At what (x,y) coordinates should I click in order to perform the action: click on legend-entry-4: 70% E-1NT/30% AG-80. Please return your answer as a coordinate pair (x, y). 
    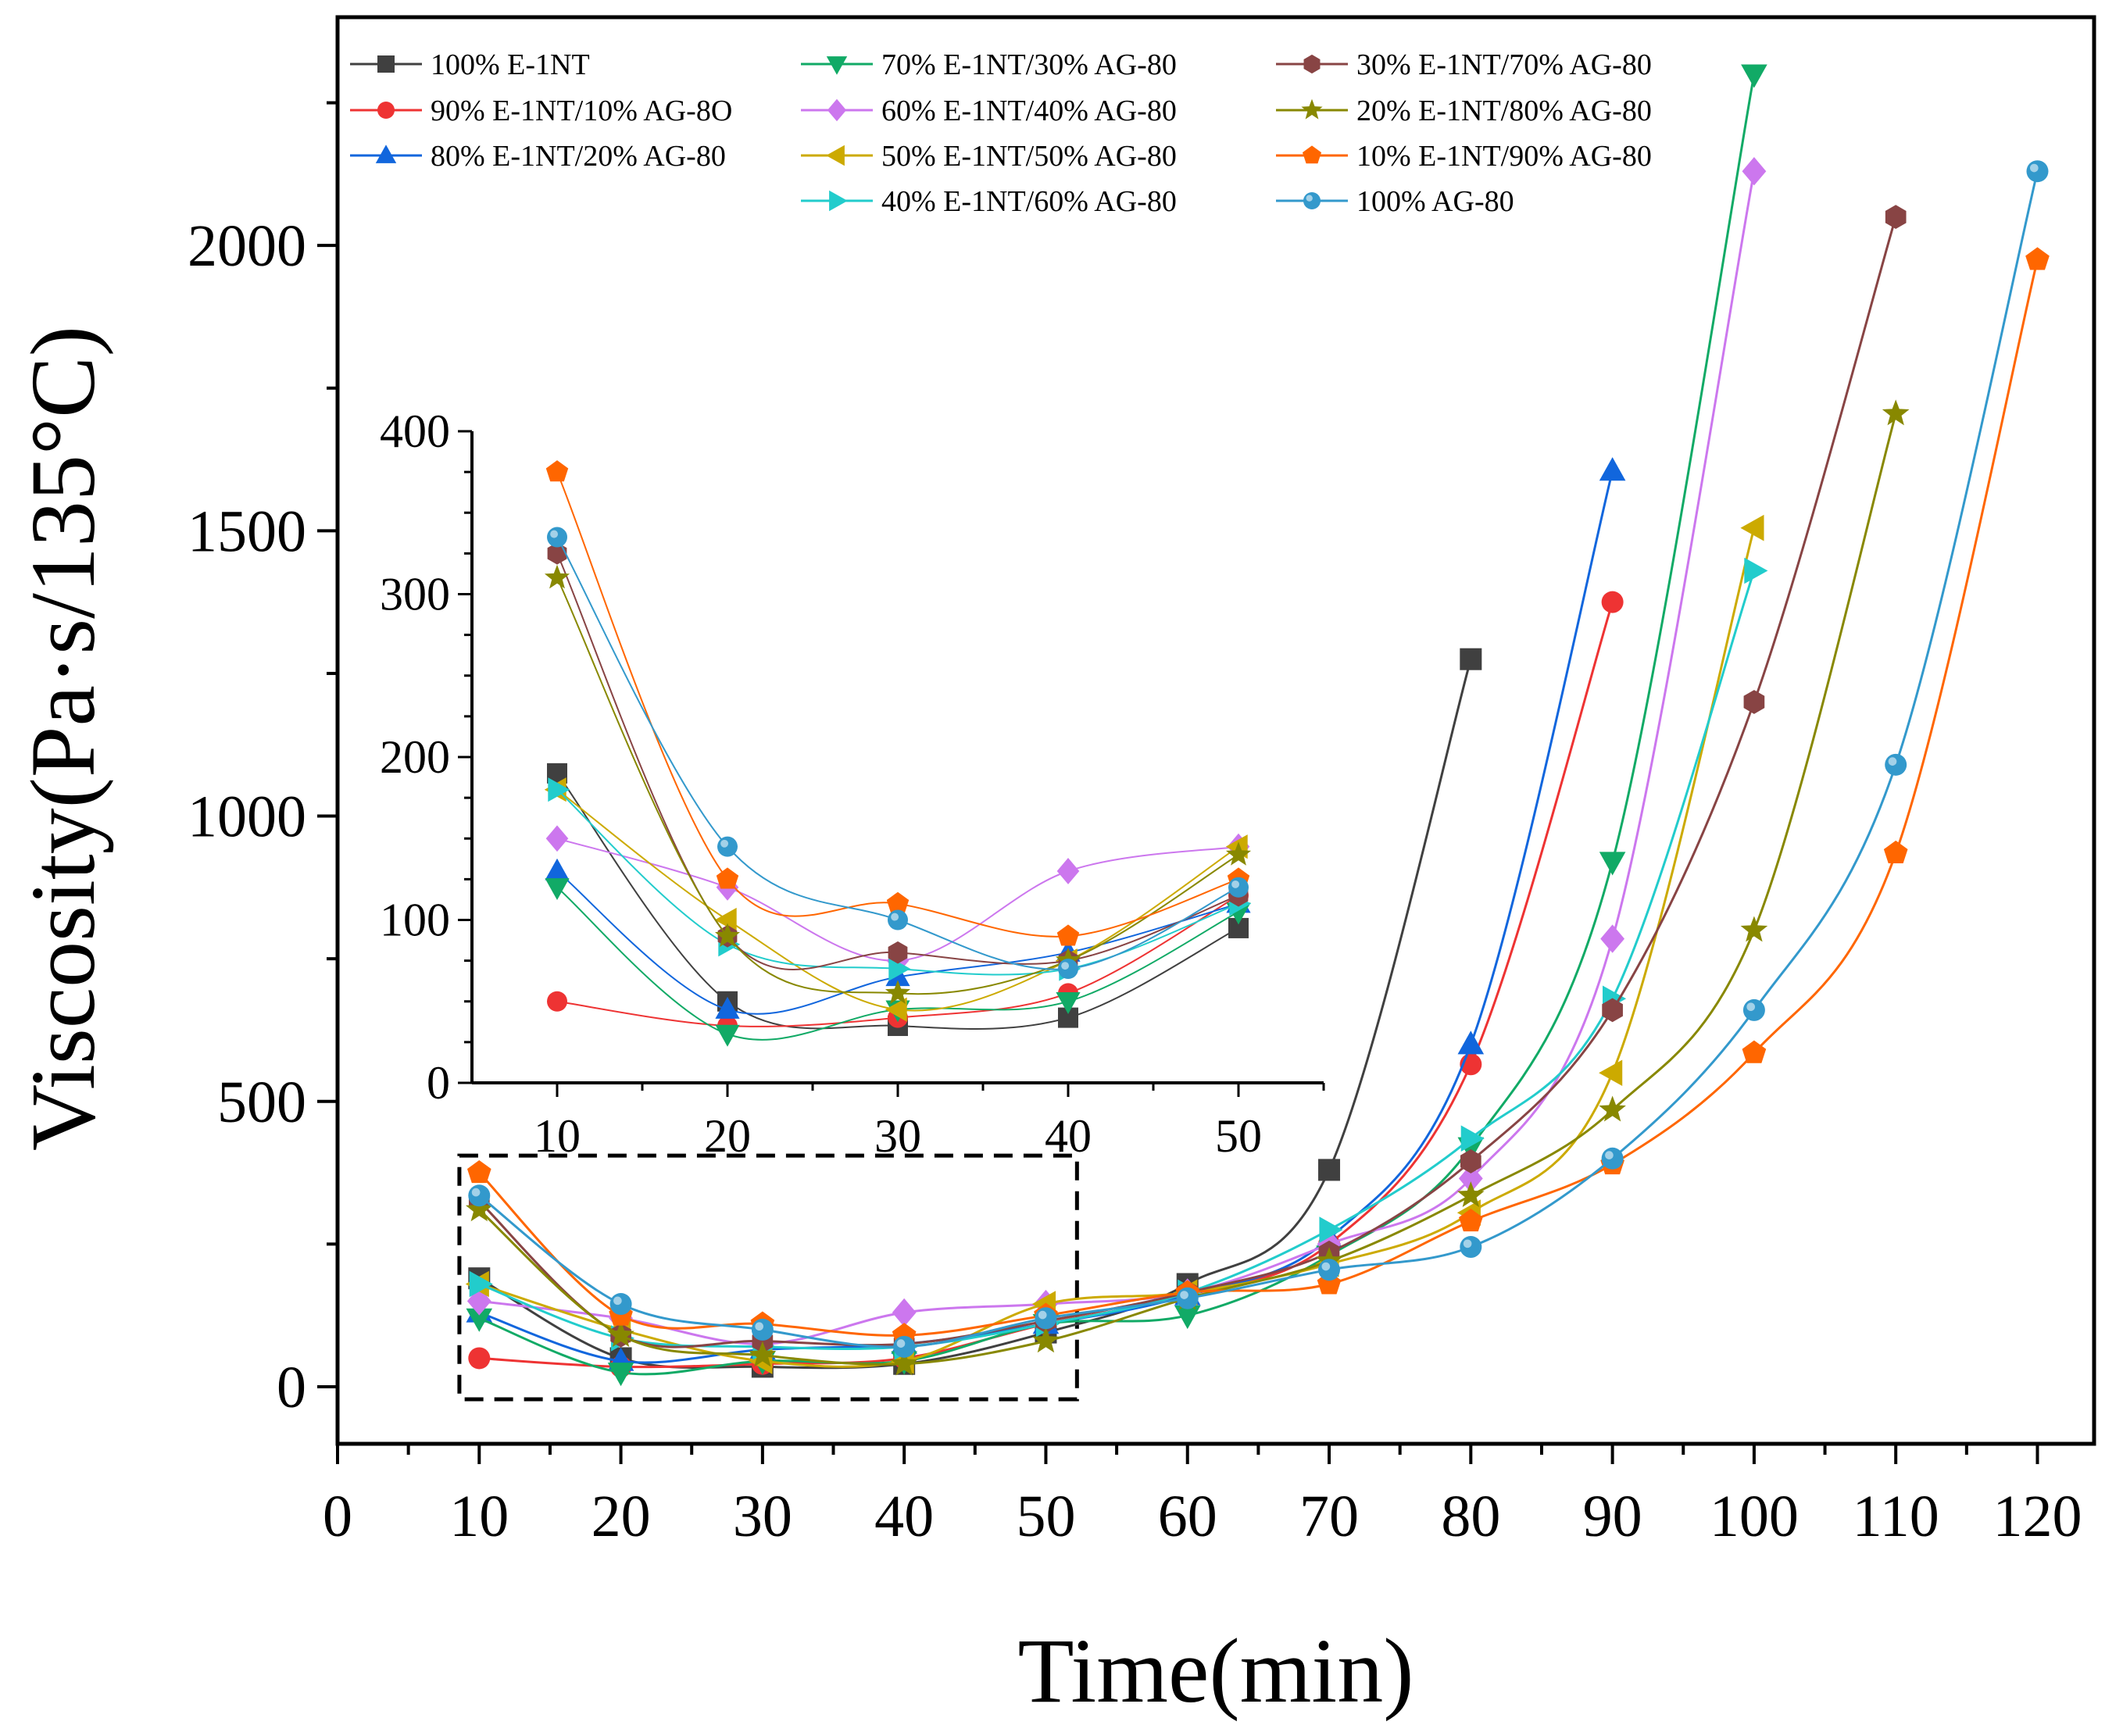
    Looking at the image, I should click on (989, 64).